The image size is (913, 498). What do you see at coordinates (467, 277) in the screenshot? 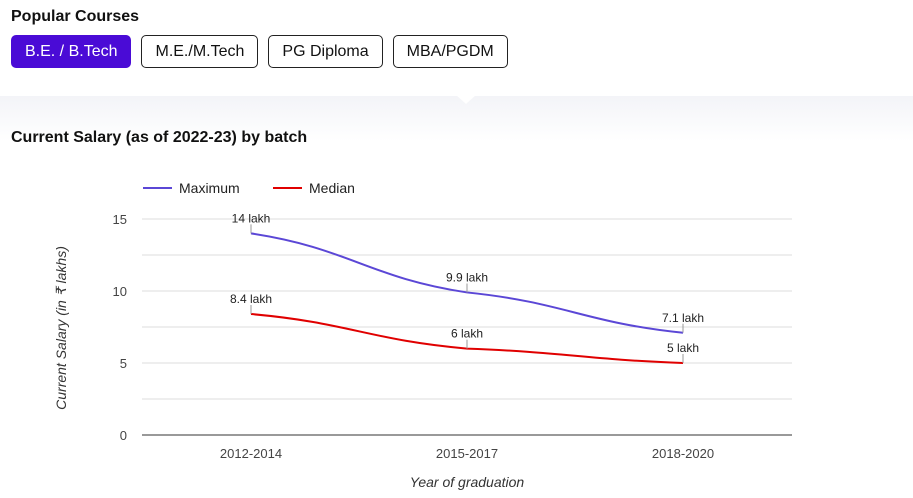
I see `data-label-maximum: 9.9 lakh` at bounding box center [467, 277].